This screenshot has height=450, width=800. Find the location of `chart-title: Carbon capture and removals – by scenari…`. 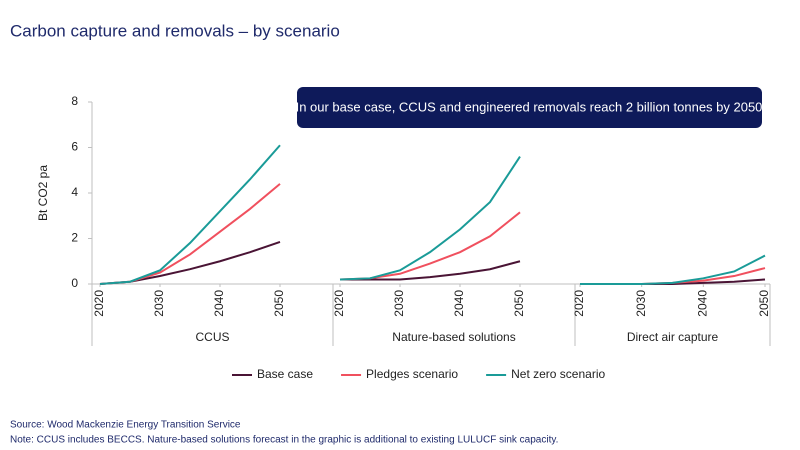

chart-title: Carbon capture and removals – by scenari… is located at coordinates (175, 30).